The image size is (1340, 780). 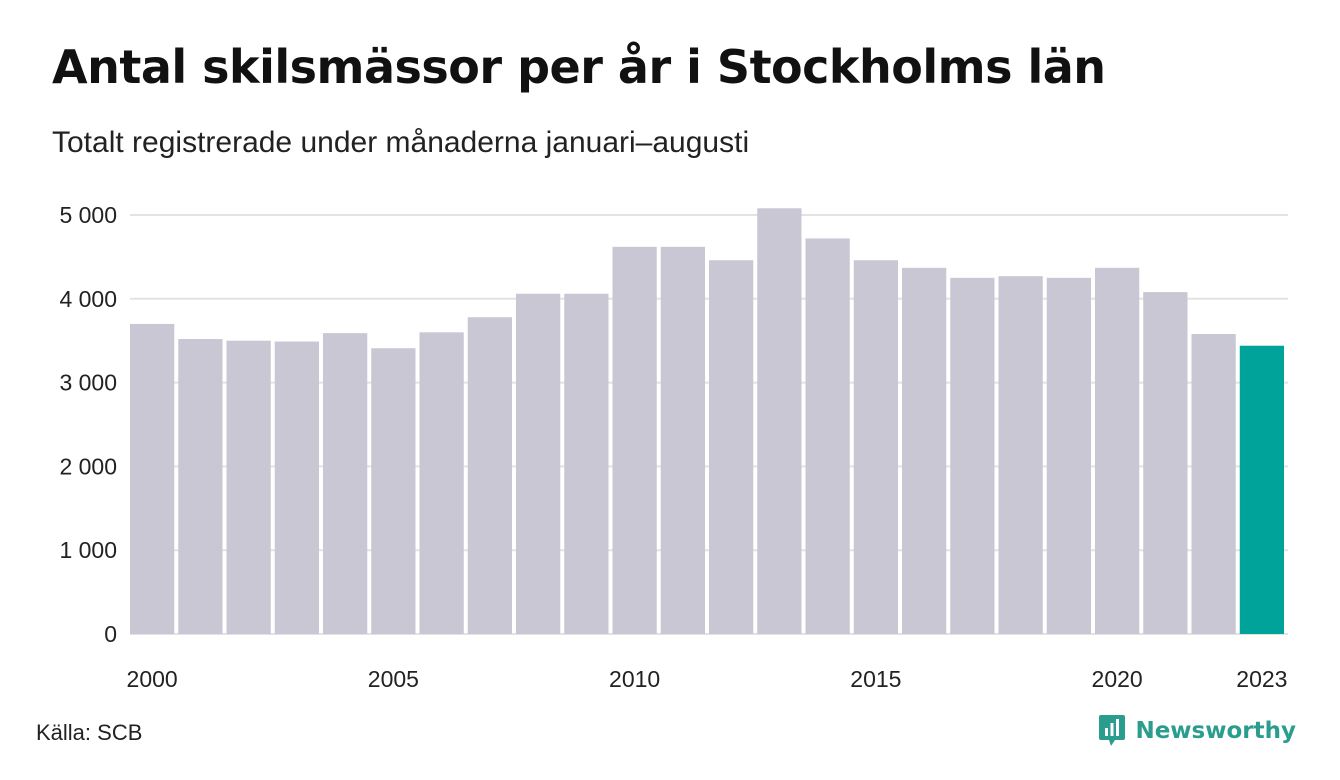 What do you see at coordinates (110, 634) in the screenshot?
I see `y-tick-label: 0` at bounding box center [110, 634].